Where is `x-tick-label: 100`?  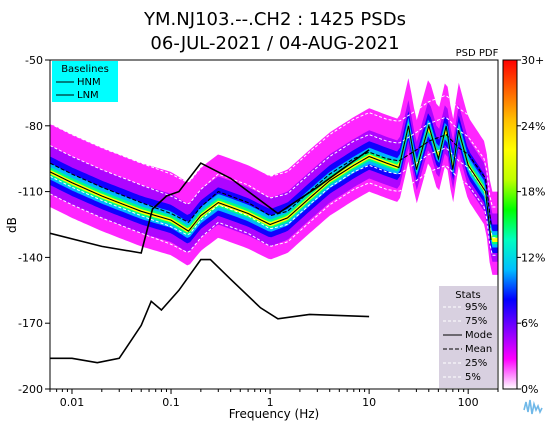 x-tick-label: 100 is located at coordinates (468, 402).